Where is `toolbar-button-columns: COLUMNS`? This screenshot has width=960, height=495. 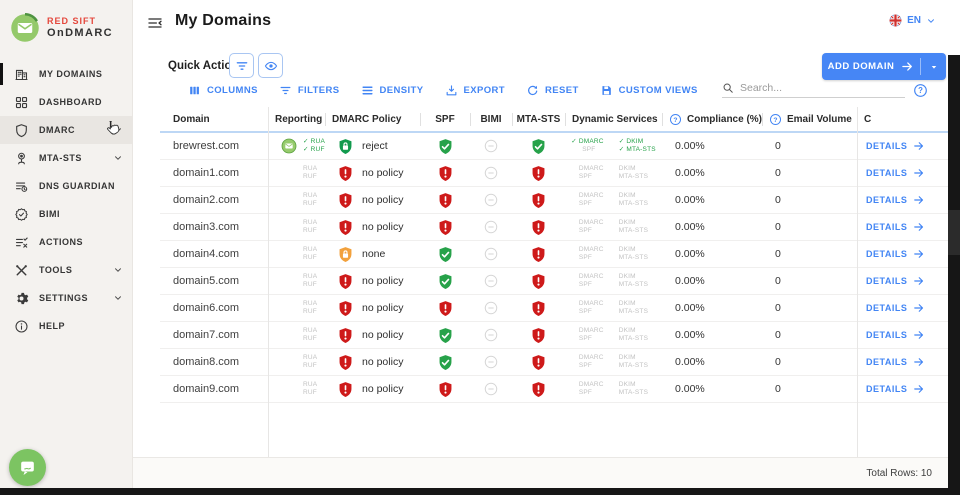 toolbar-button-columns: COLUMNS is located at coordinates (223, 90).